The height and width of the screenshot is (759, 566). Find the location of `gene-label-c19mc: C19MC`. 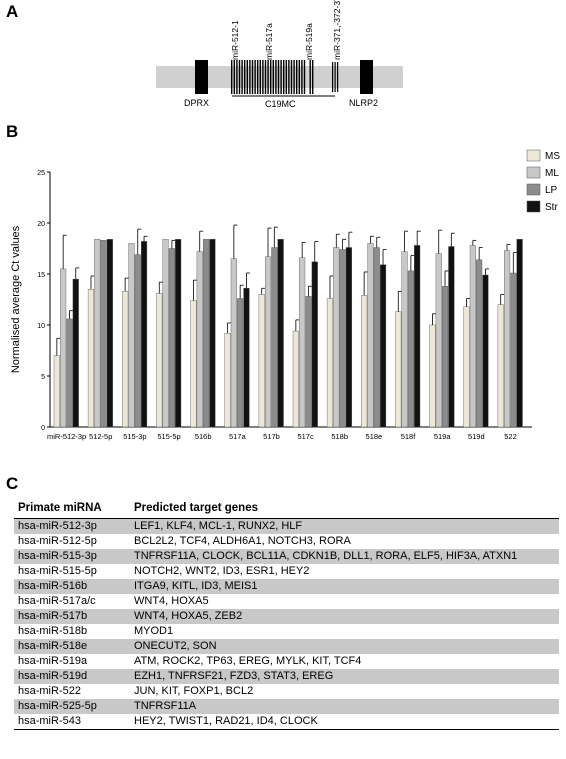

gene-label-c19mc: C19MC is located at coordinates (280, 104).